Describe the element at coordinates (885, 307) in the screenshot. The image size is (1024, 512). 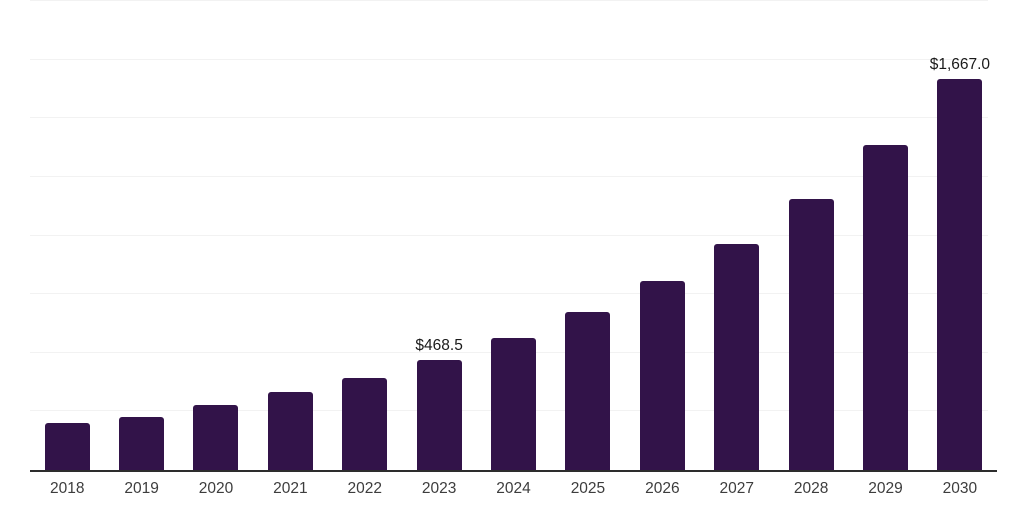
I see `bar-2029` at that location.